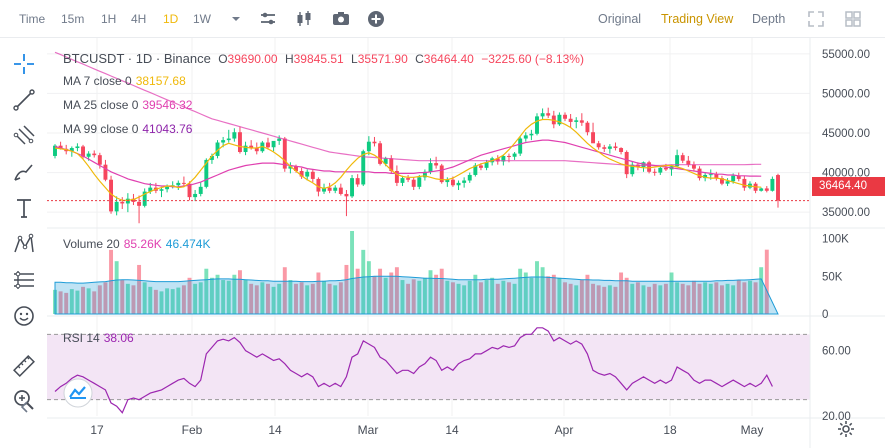 This screenshot has width=885, height=448. Describe the element at coordinates (620, 19) in the screenshot. I see `view-original: Original` at that location.